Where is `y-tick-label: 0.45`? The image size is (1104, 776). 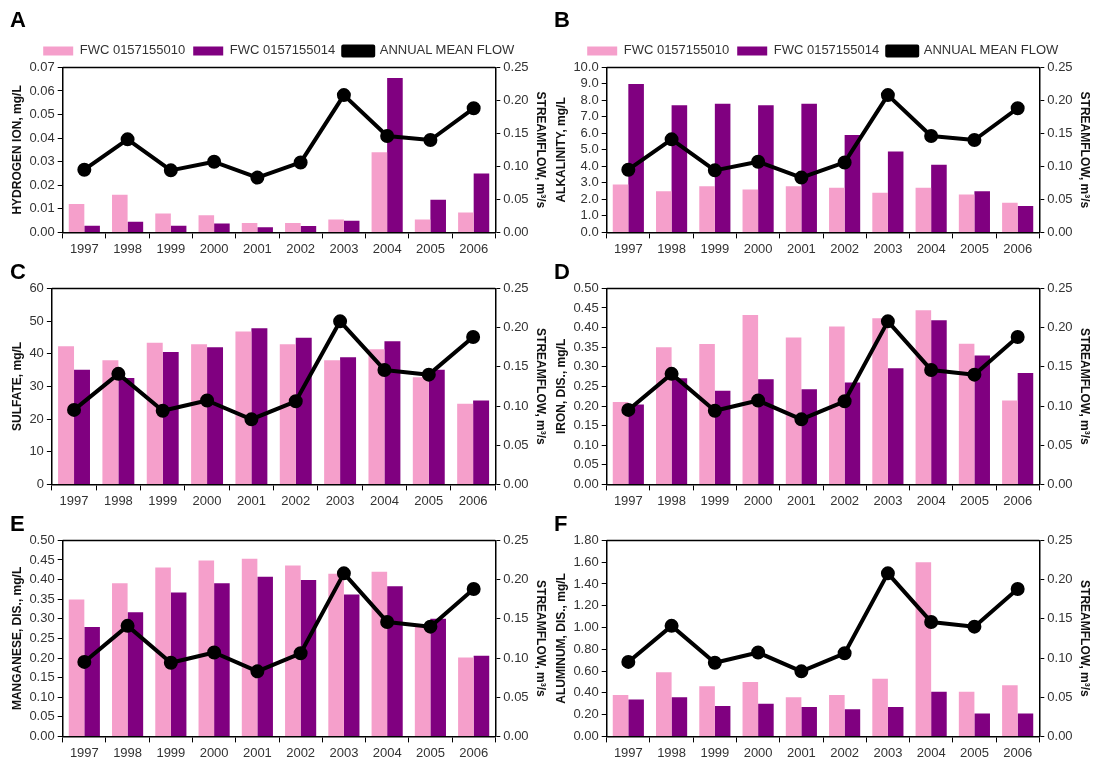 y-tick-label: 0.45 is located at coordinates (586, 307).